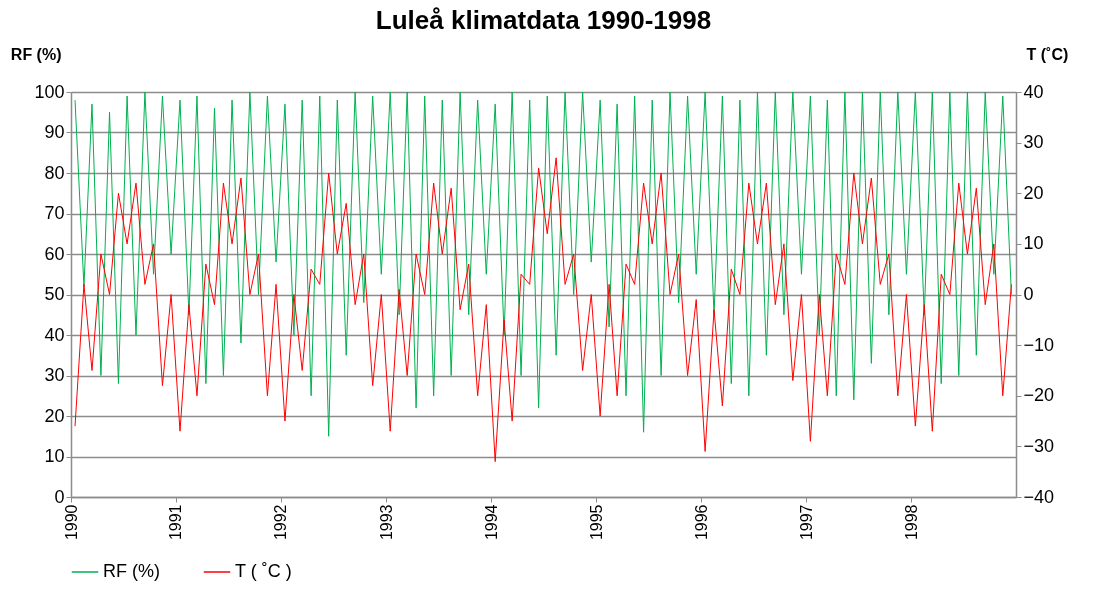 Image resolution: width=1095 pixels, height=605 pixels. What do you see at coordinates (1033, 192) in the screenshot?
I see `y2-tick-label: 20` at bounding box center [1033, 192].